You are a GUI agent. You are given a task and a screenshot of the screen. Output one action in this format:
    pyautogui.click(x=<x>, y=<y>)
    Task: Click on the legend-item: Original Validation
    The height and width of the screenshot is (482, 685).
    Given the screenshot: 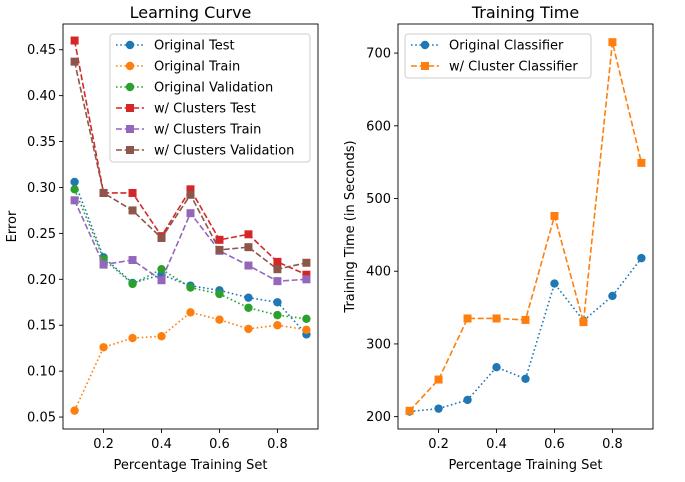 What is the action you would take?
    pyautogui.click(x=194, y=88)
    